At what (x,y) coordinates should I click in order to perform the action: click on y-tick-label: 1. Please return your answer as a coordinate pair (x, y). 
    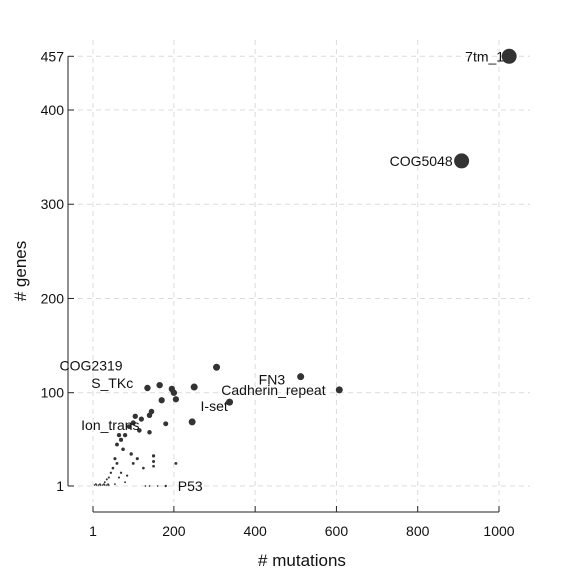
    Looking at the image, I should click on (60, 486).